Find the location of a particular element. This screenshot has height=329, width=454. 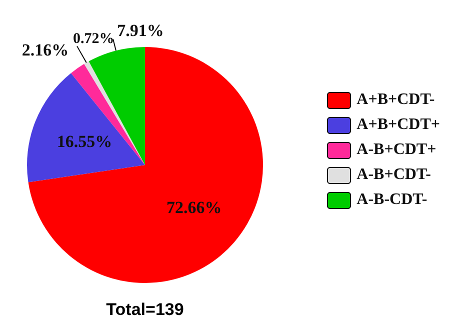

pie-slice is located at coordinates (86, 127).